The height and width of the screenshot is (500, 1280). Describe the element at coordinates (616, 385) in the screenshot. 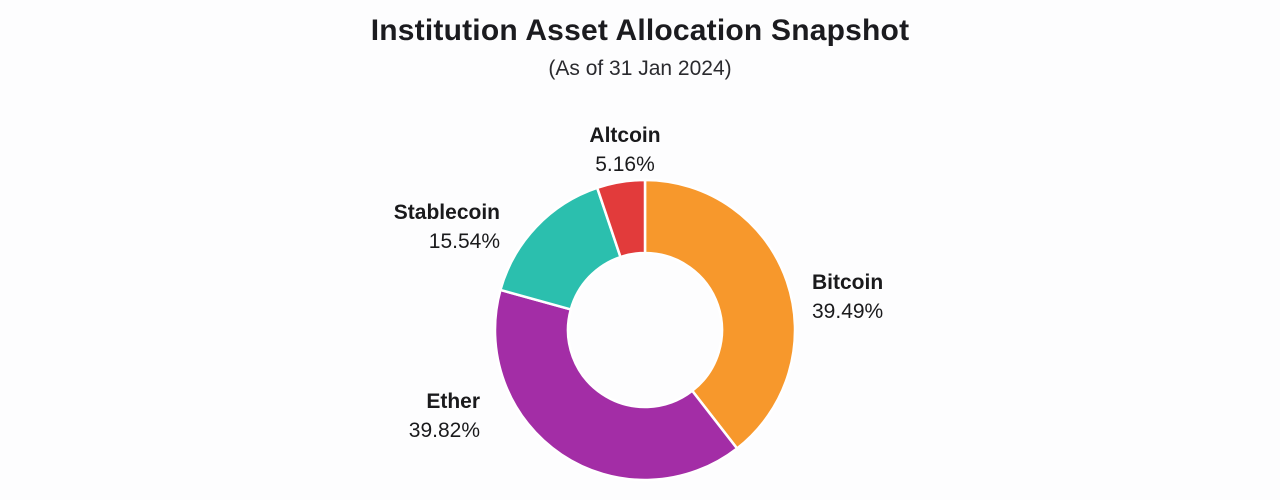

I see `donut-segment-ether` at that location.